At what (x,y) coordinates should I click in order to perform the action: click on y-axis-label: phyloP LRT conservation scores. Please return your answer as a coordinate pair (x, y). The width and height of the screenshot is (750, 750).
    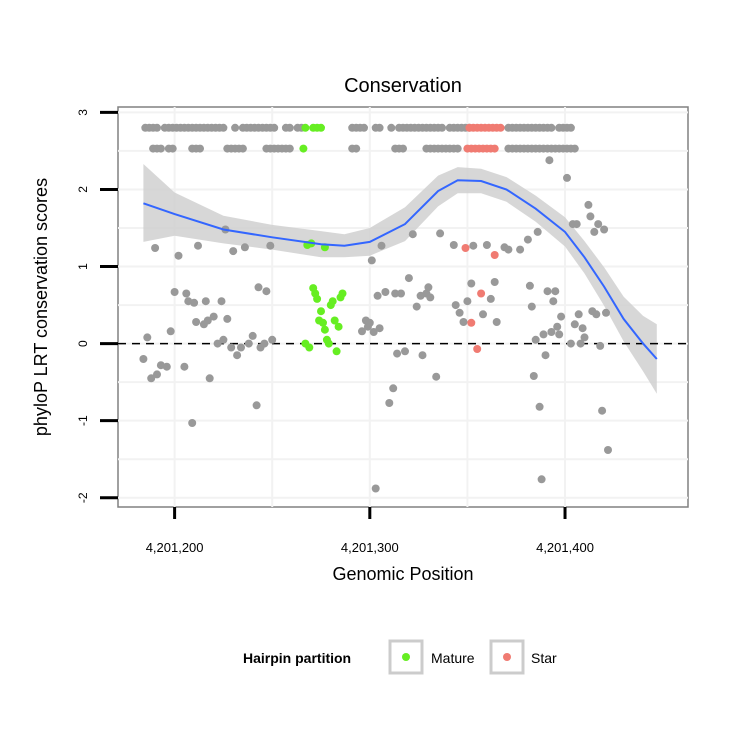
    Looking at the image, I should click on (41, 307).